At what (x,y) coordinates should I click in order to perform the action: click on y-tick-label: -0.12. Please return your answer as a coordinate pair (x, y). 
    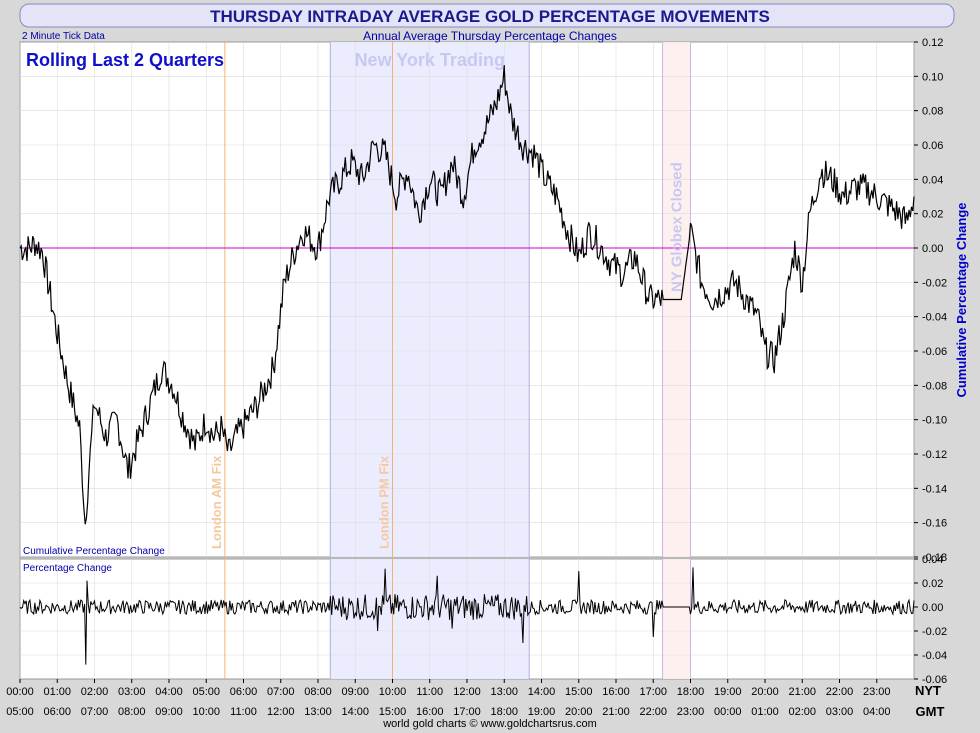
    Looking at the image, I should click on (934, 455).